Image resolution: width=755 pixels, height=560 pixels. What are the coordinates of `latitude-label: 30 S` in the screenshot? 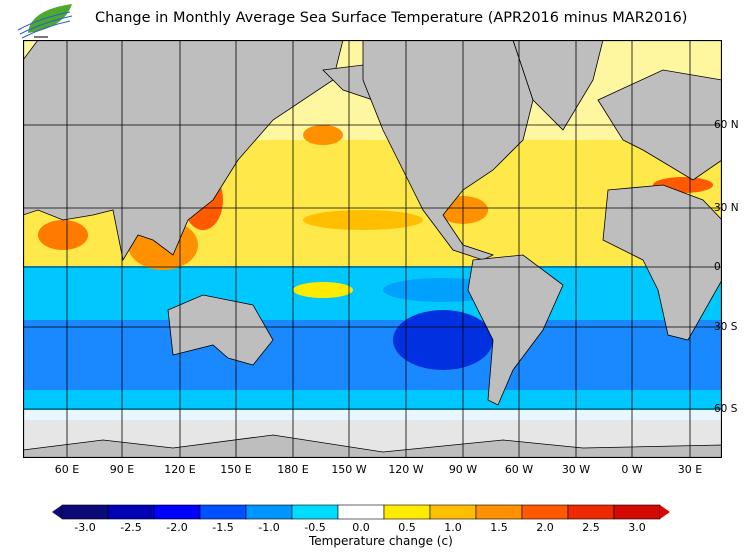 It's located at (726, 327).